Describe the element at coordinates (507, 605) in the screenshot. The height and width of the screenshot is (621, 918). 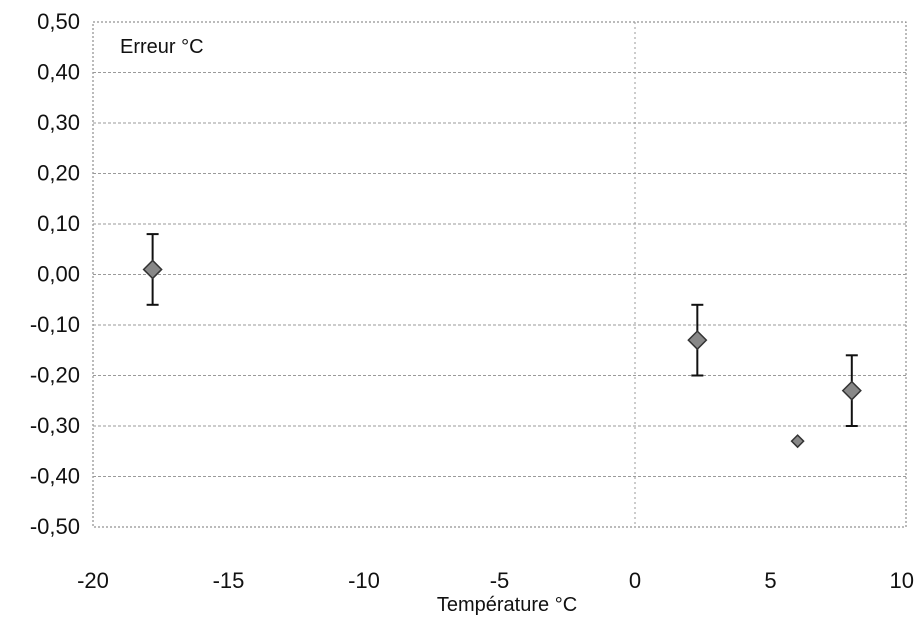
I see `x-axis-label: Température °C` at that location.